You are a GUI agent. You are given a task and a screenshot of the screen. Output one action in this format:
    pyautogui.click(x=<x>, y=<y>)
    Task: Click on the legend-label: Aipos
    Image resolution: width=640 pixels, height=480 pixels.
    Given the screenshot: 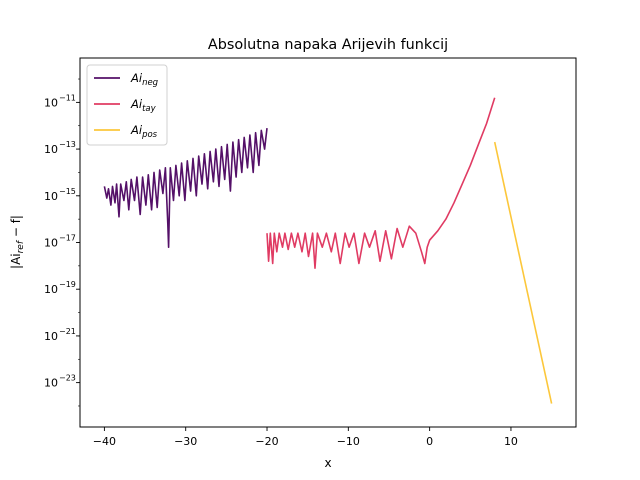 What is the action you would take?
    pyautogui.click(x=144, y=131)
    